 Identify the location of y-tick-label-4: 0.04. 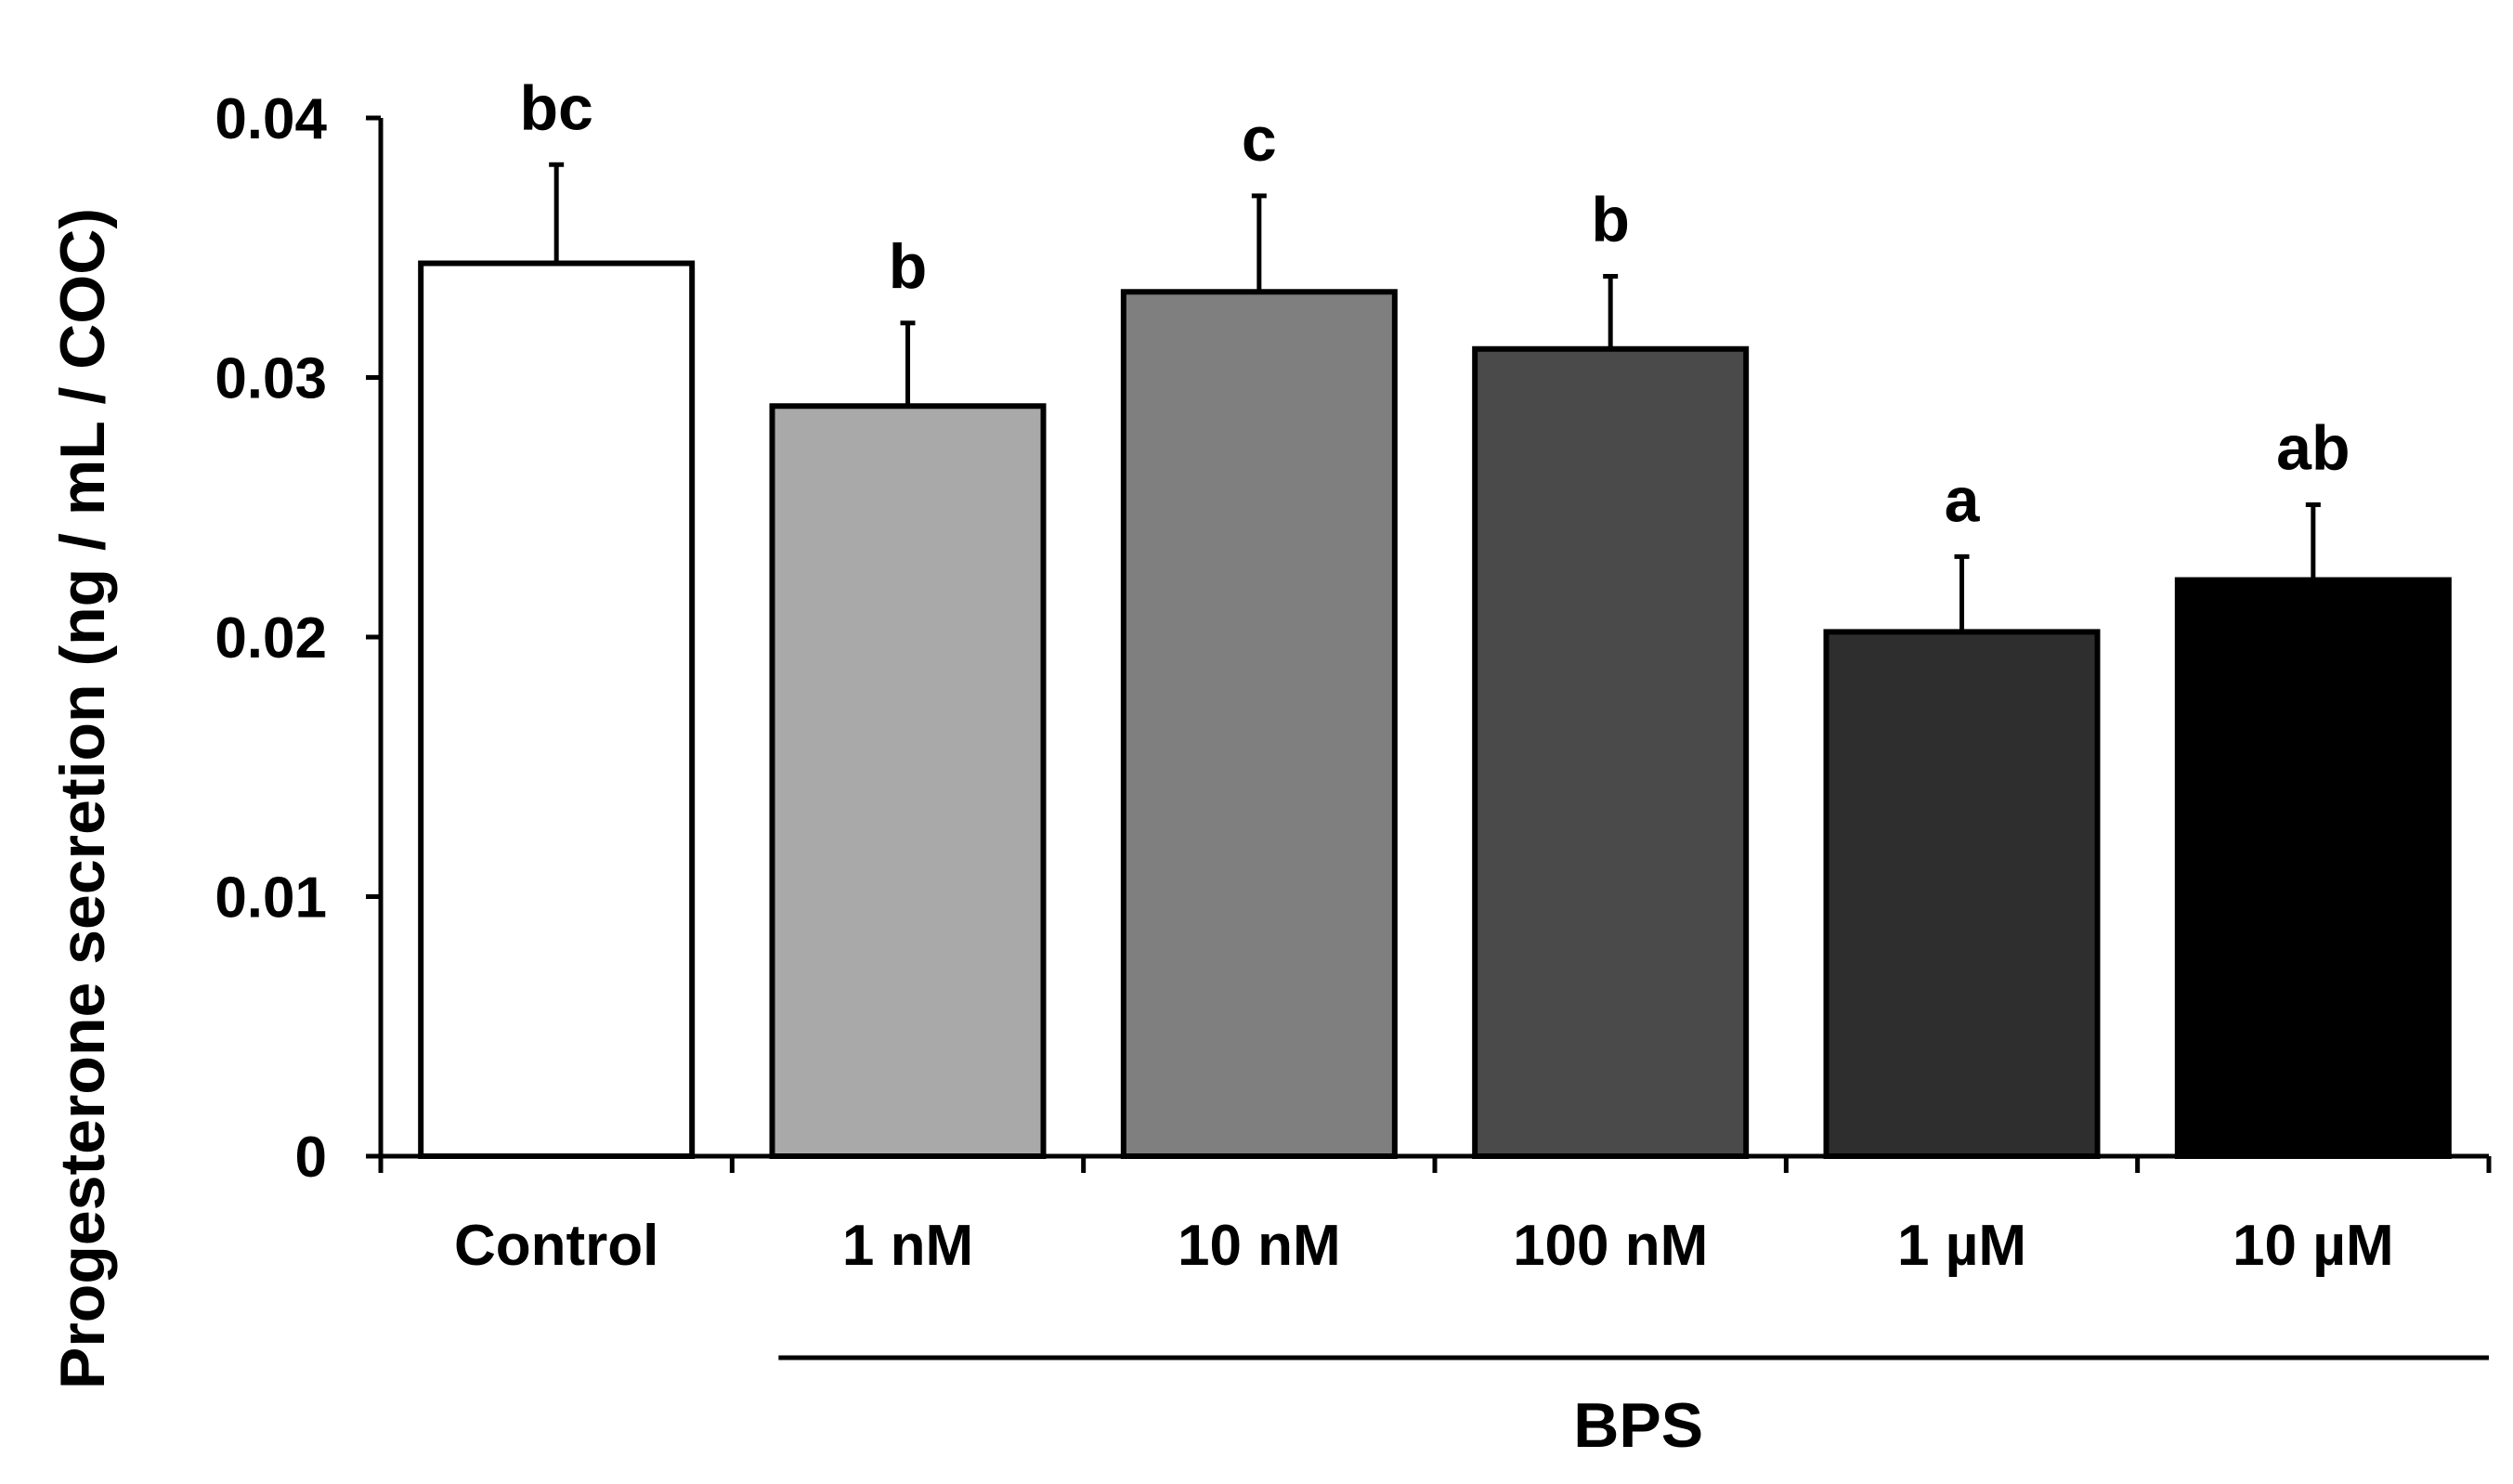
(271, 119).